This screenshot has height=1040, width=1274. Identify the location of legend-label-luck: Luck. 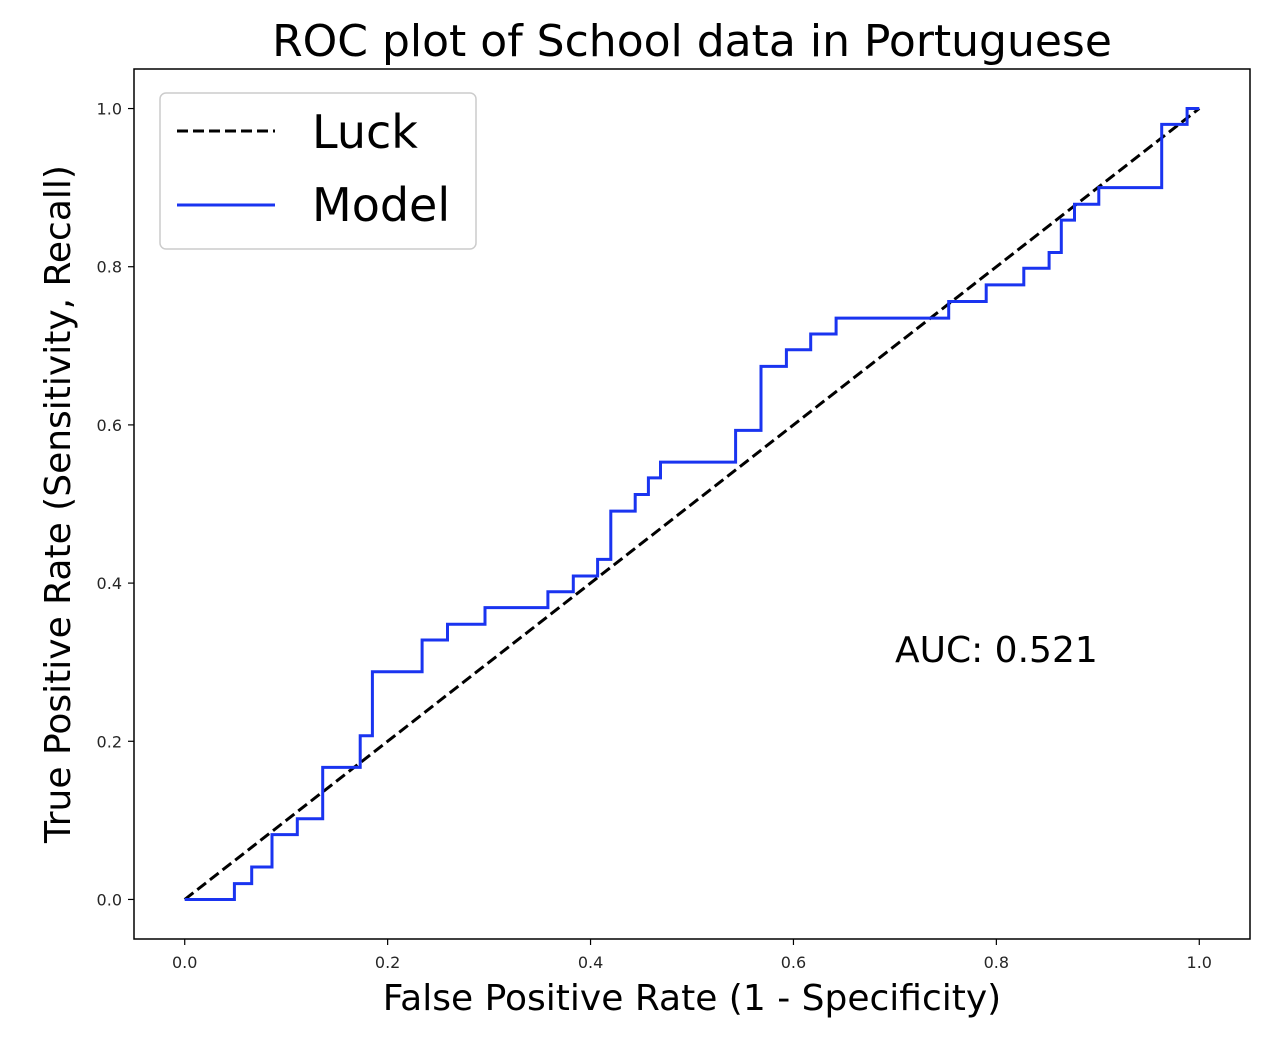
(365, 132).